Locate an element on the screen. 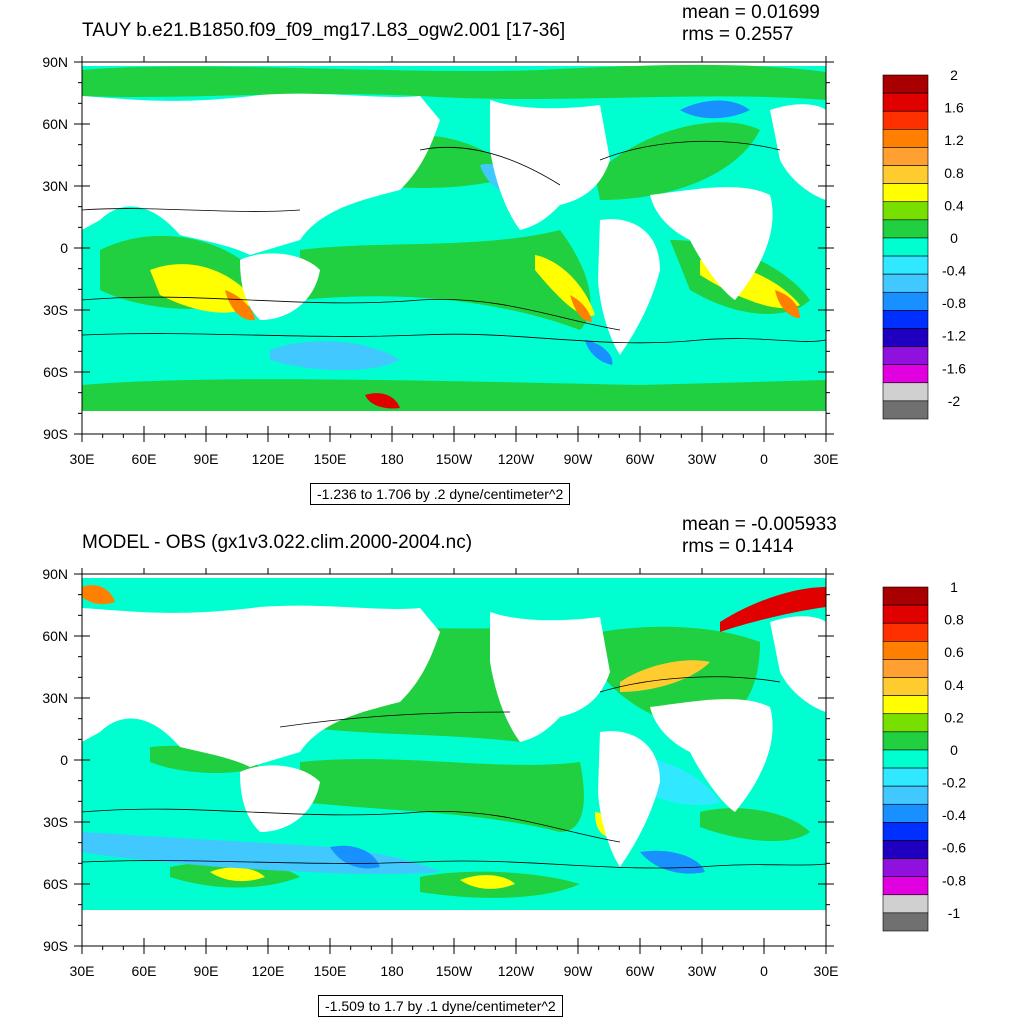  lon-tick-label: 60W is located at coordinates (641, 971).